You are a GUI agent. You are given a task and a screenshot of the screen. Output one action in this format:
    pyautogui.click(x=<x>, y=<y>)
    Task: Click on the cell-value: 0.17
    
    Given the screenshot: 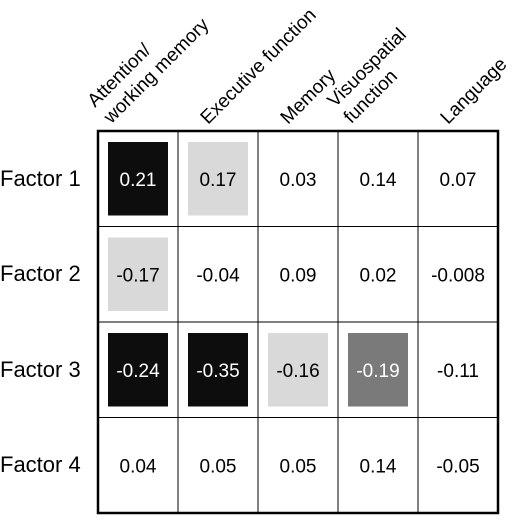 What is the action you would take?
    pyautogui.click(x=218, y=180)
    